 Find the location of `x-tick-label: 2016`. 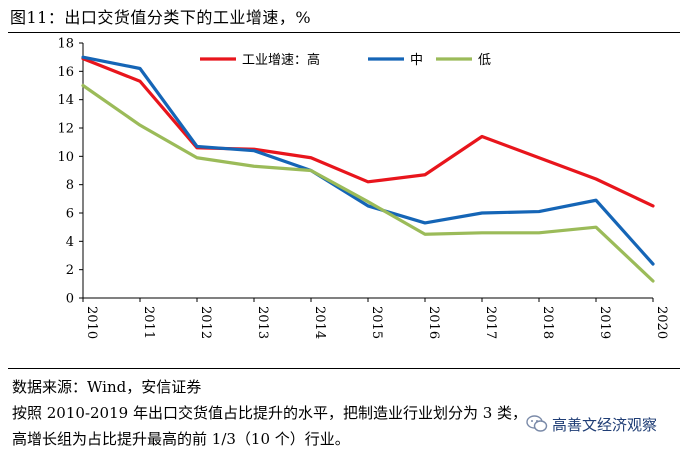

x-tick-label: 2016 is located at coordinates (433, 322).